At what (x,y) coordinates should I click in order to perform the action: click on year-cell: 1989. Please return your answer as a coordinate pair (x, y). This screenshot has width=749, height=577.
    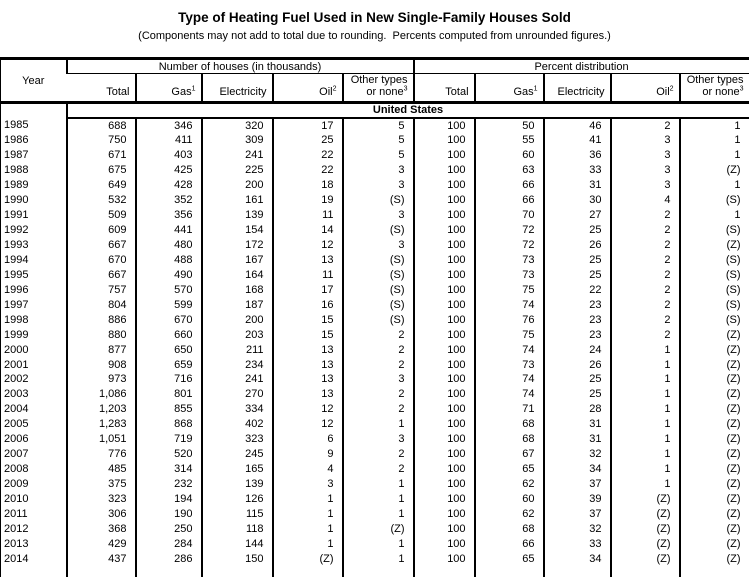
    Looking at the image, I should click on (16, 185).